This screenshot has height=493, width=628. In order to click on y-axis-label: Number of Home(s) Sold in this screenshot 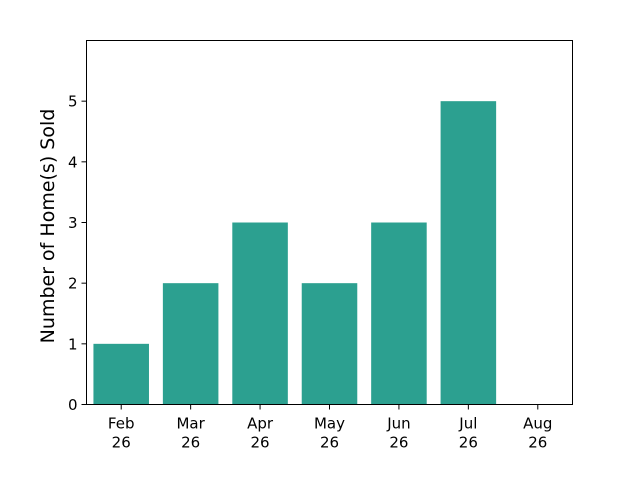, I will do `click(48, 226)`.